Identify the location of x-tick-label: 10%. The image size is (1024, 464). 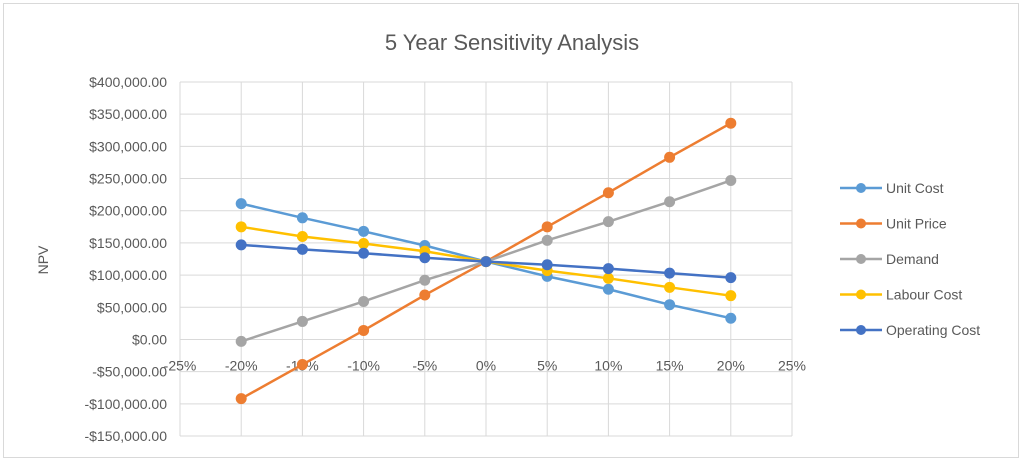
(608, 365).